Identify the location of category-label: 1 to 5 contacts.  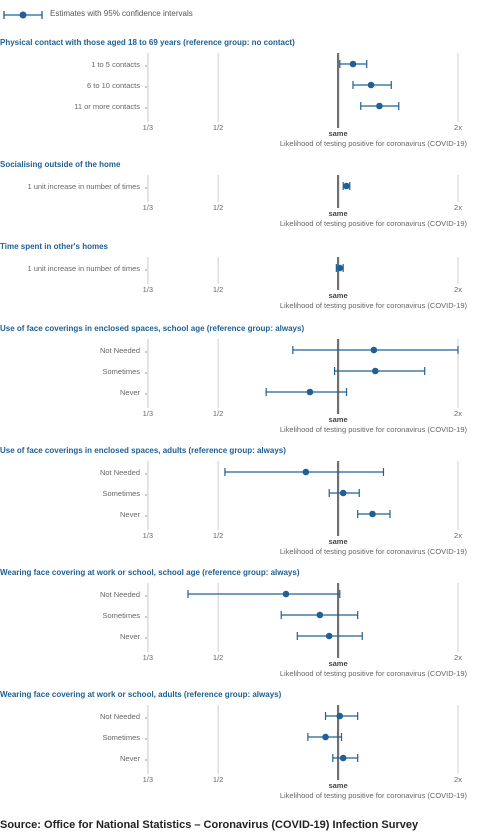
(115, 64).